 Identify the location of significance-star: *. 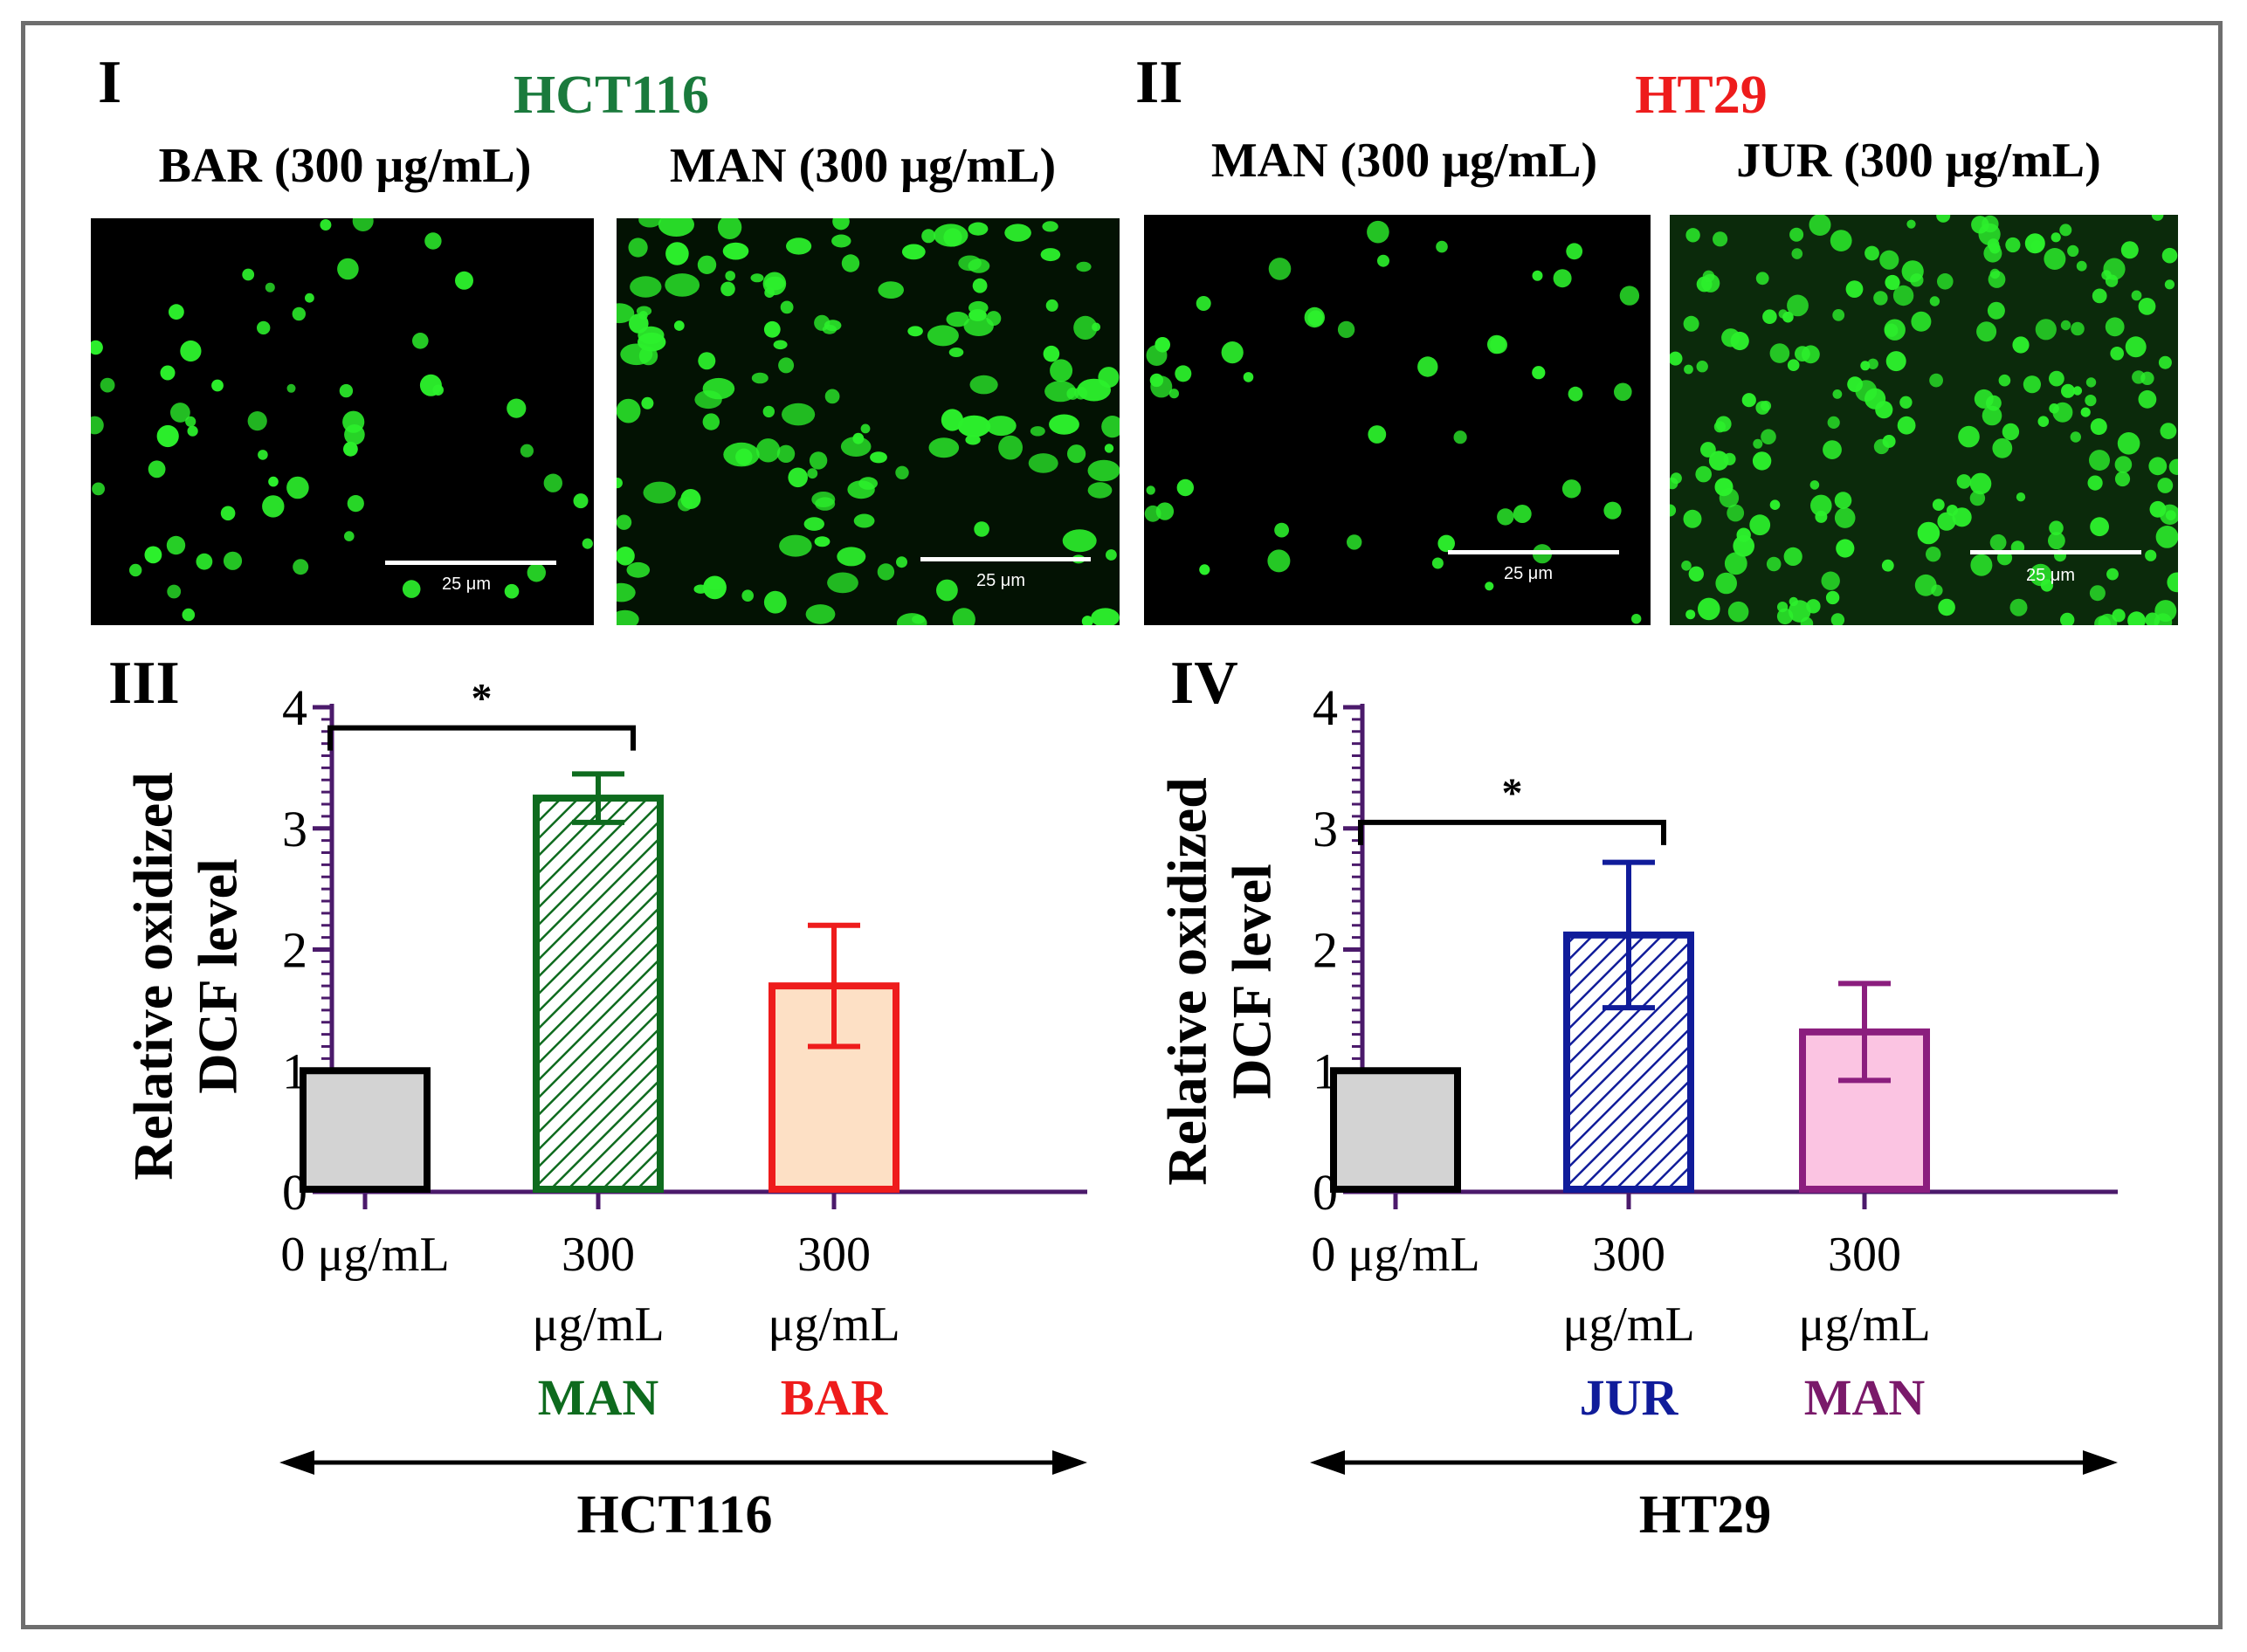
(1512, 793).